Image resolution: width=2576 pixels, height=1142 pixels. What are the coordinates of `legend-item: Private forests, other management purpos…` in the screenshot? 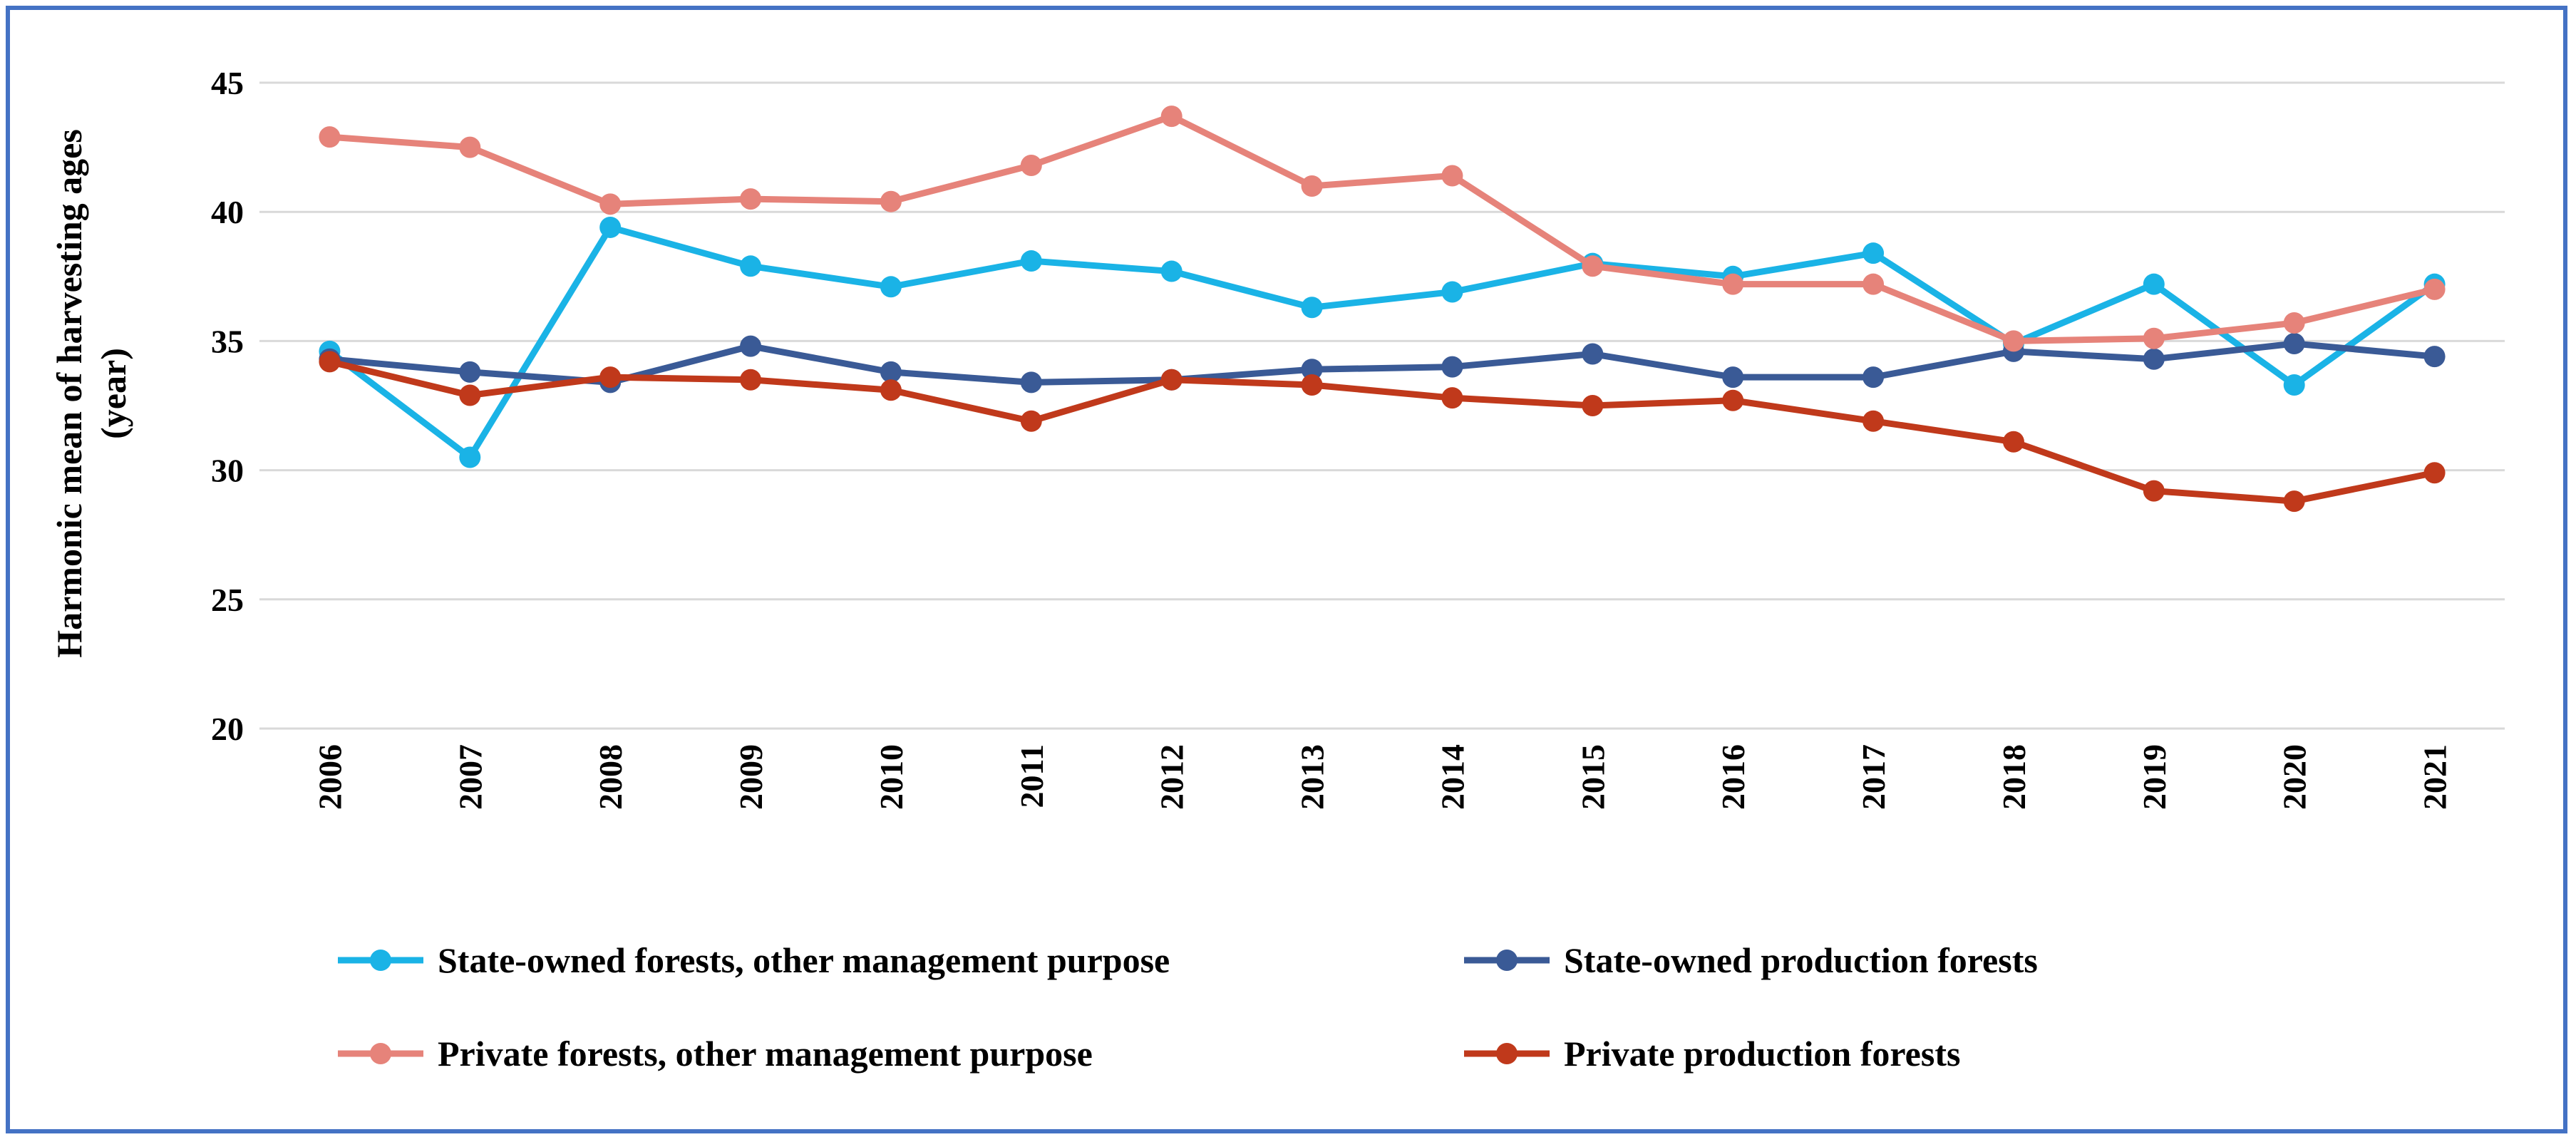 It's located at (715, 1054).